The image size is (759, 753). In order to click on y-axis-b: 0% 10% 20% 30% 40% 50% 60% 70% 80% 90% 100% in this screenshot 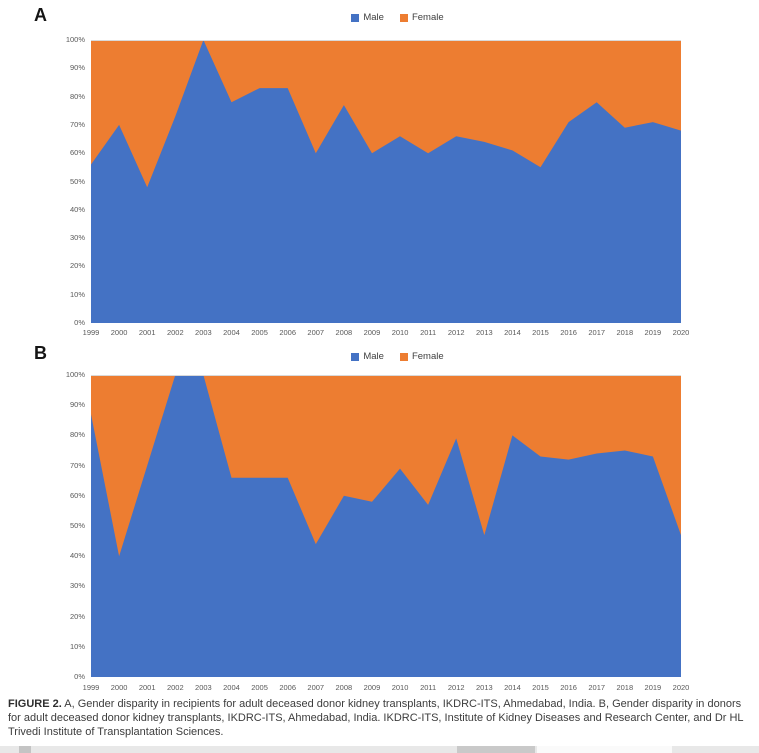, I will do `click(42, 525)`.